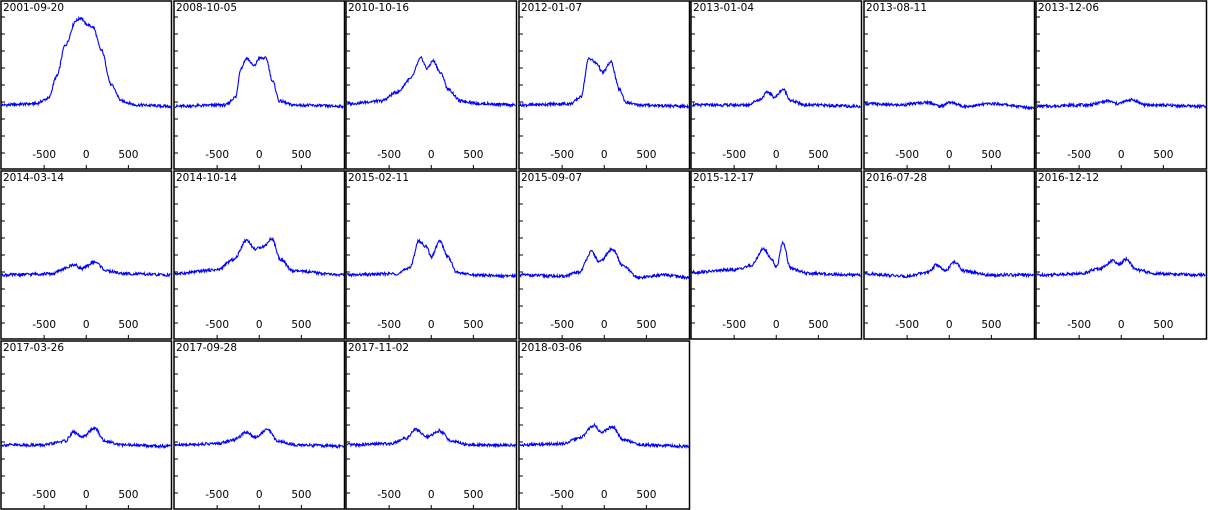 The width and height of the screenshot is (1208, 510). I want to click on panel-title: 2015-09-07, so click(551, 178).